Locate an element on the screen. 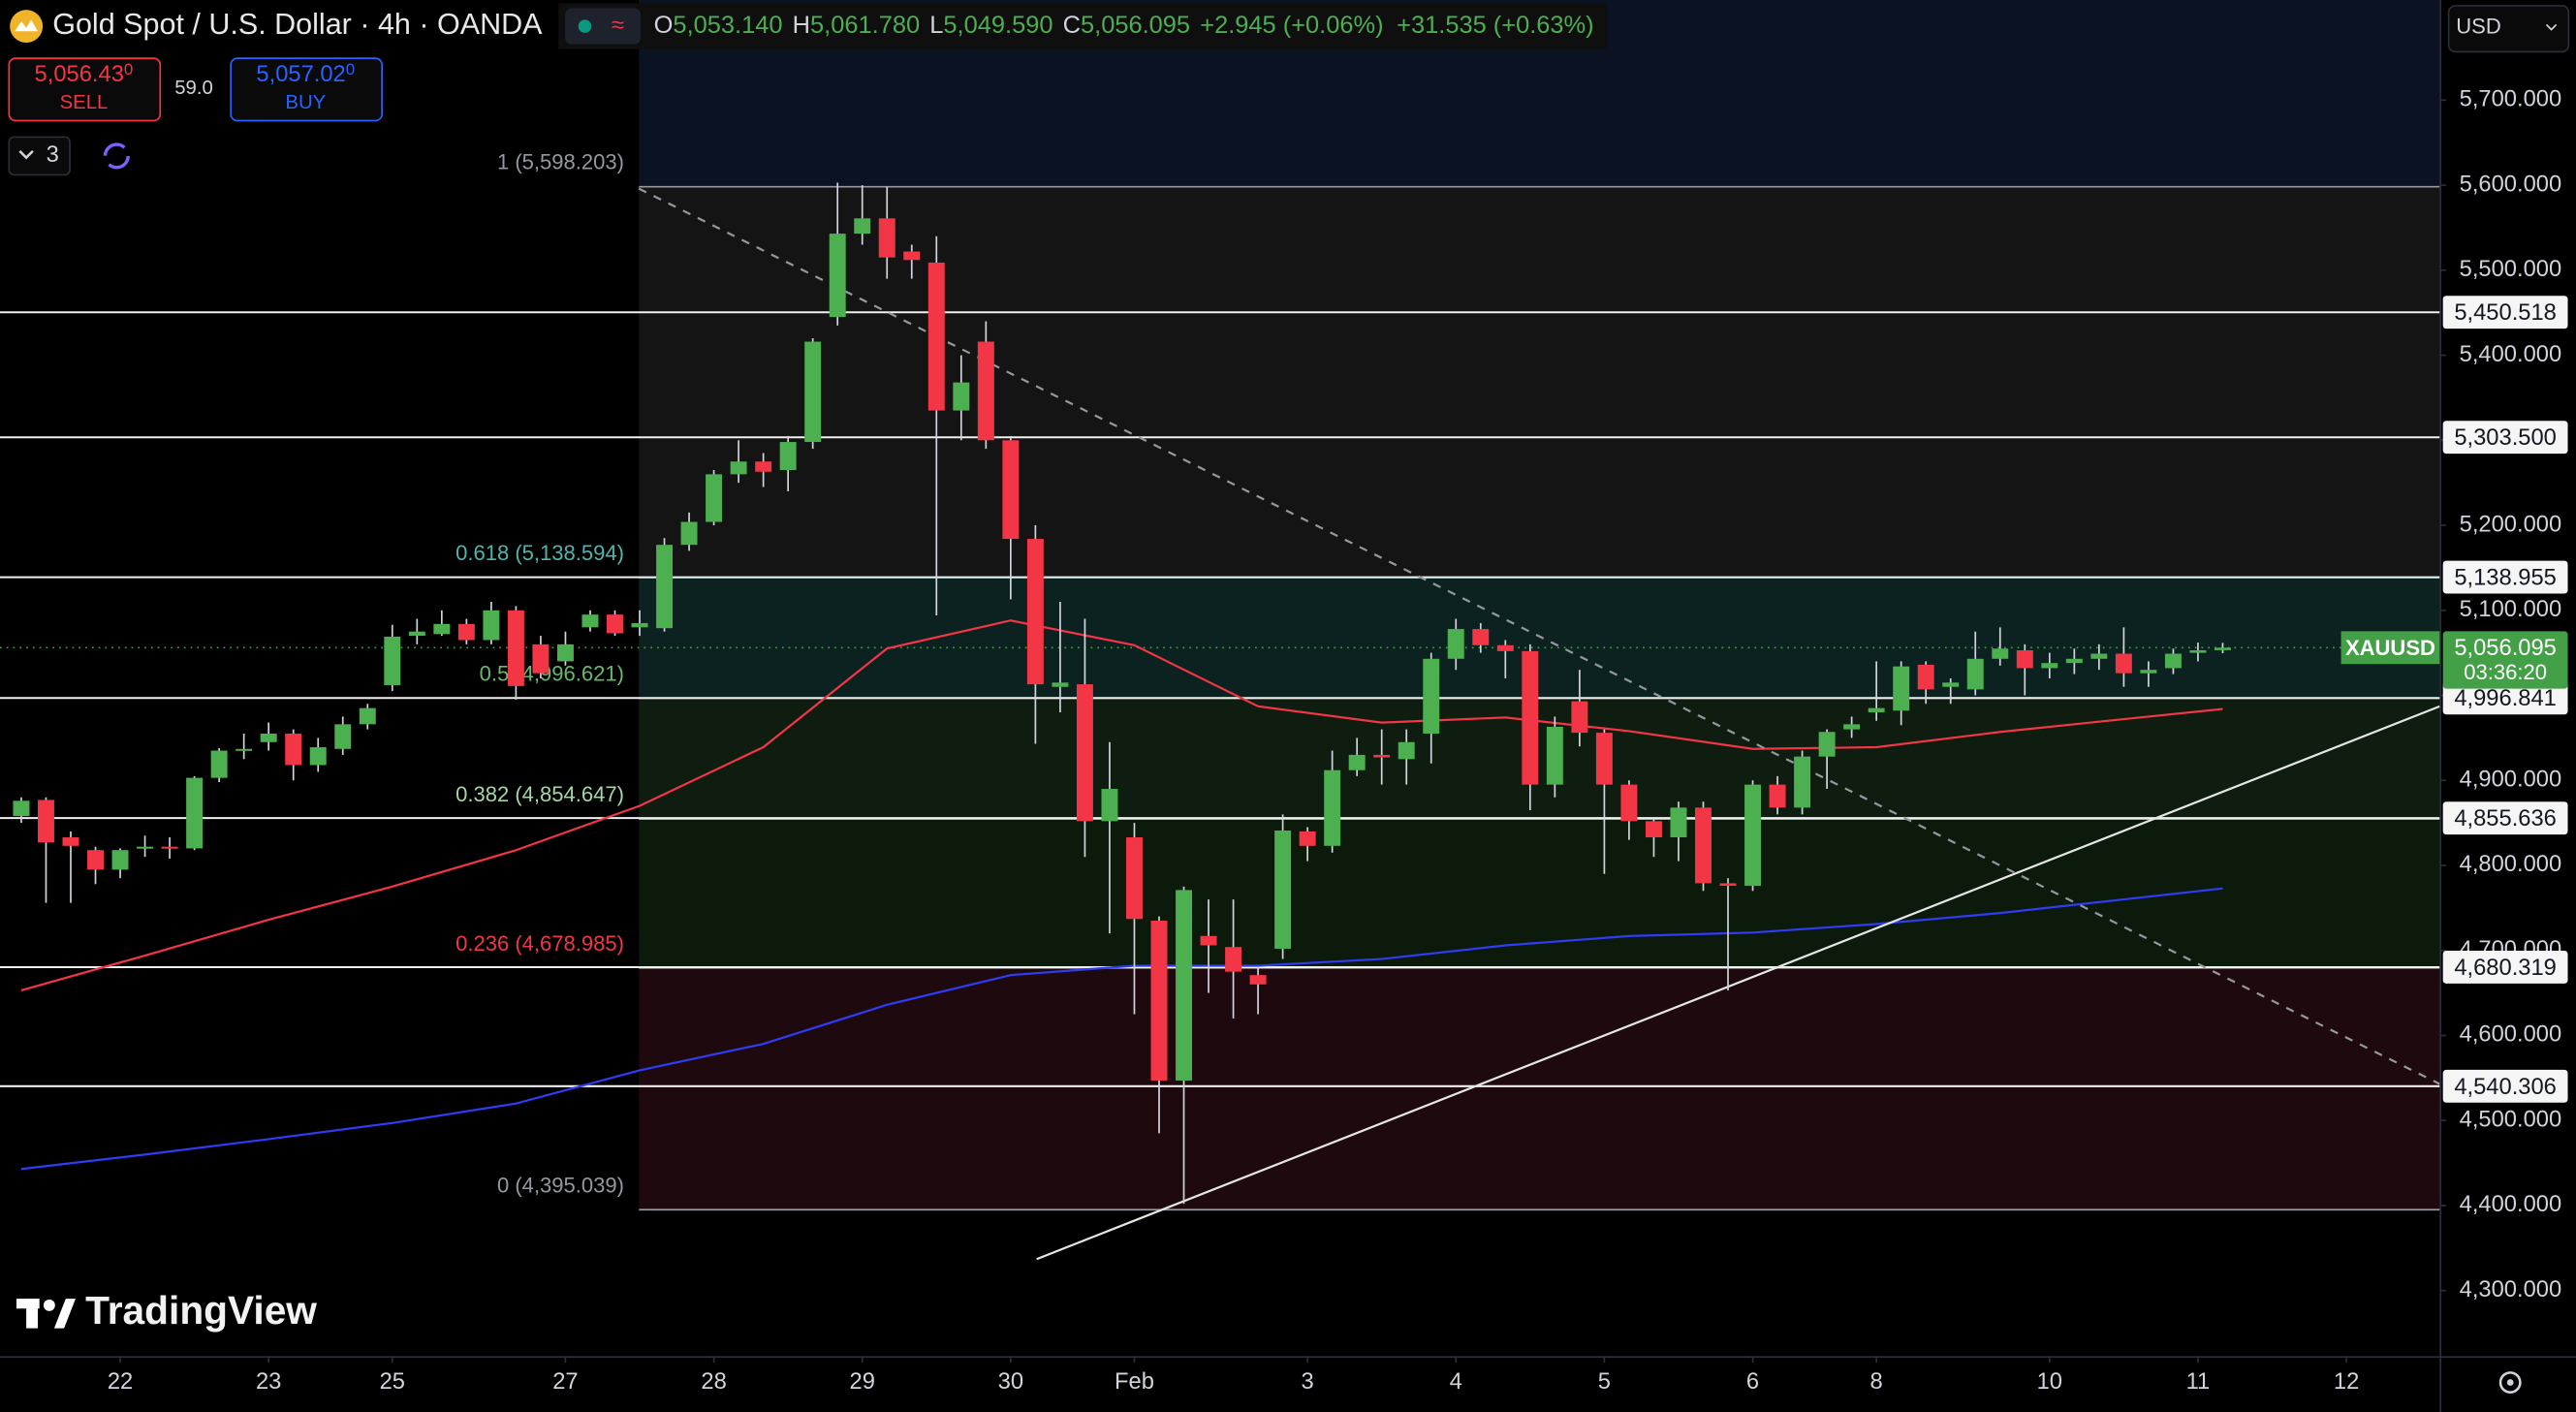 The image size is (2576, 1412). fib-label: 0.236 (4,678.985) is located at coordinates (540, 943).